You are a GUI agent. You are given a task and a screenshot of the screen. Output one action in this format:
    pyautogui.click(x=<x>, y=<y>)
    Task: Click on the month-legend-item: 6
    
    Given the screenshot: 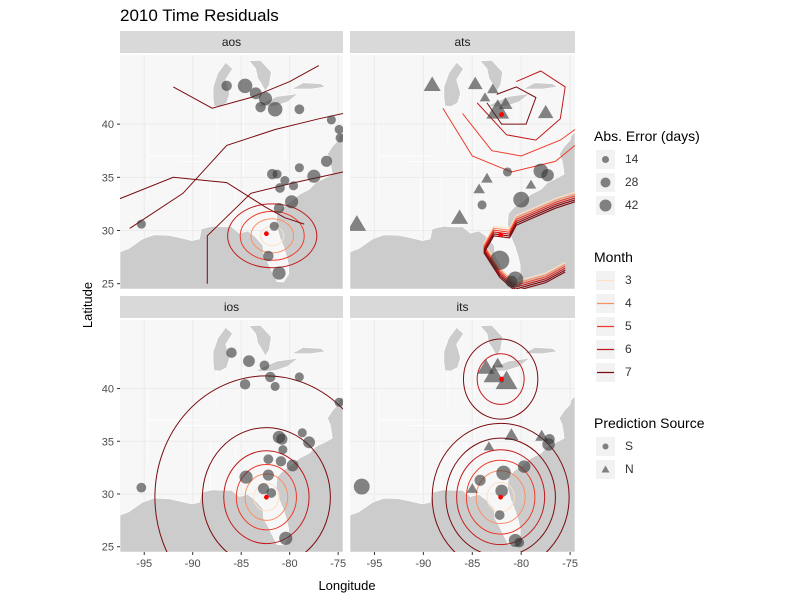 What is the action you would take?
    pyautogui.click(x=613, y=349)
    